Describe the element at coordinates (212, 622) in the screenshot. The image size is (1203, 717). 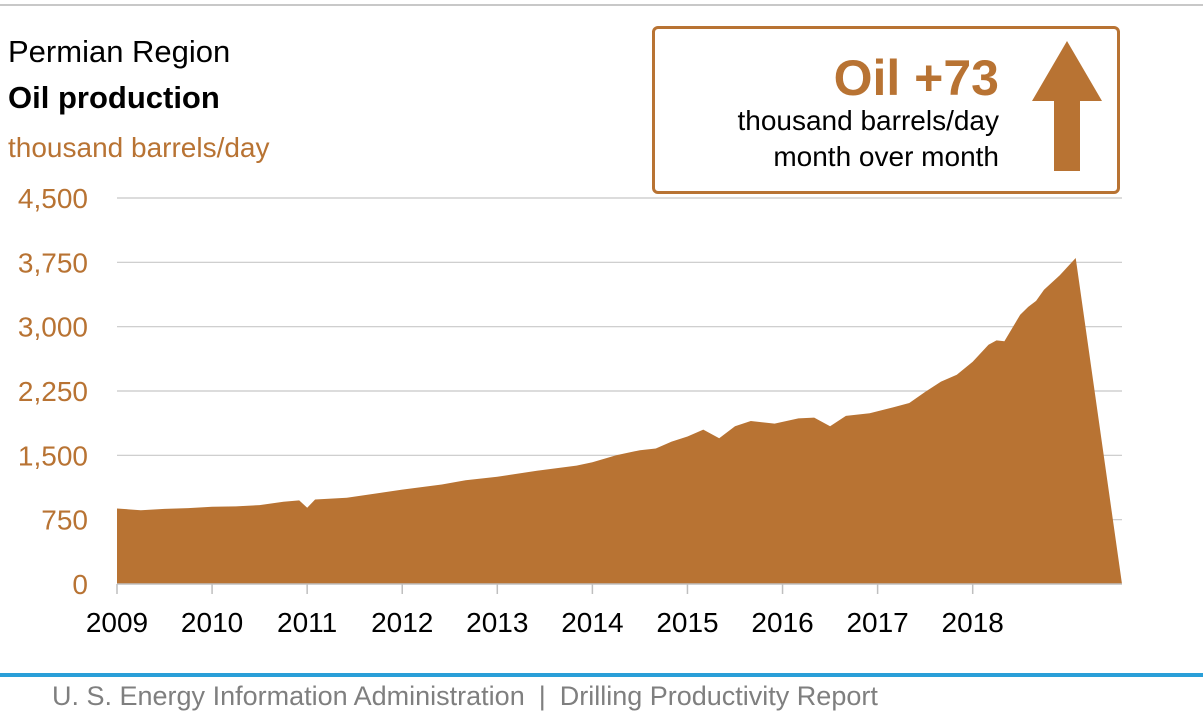
I see `x-tick-label: 2010` at that location.